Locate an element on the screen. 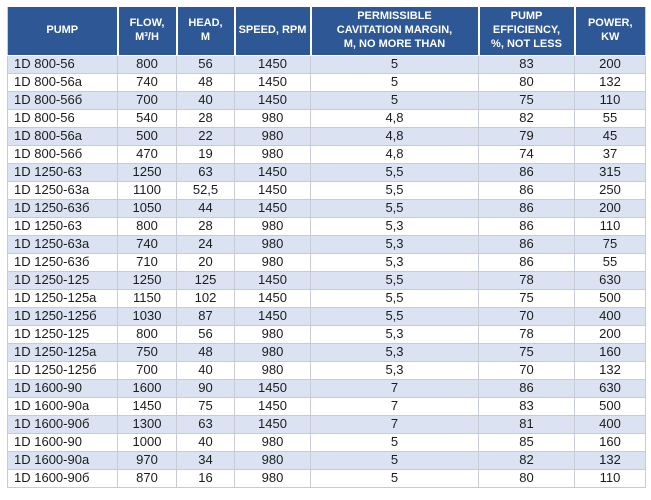 The height and width of the screenshot is (500, 651). table-row: 1D 800-56a 500 22 980 4,8 79 45 is located at coordinates (326, 136).